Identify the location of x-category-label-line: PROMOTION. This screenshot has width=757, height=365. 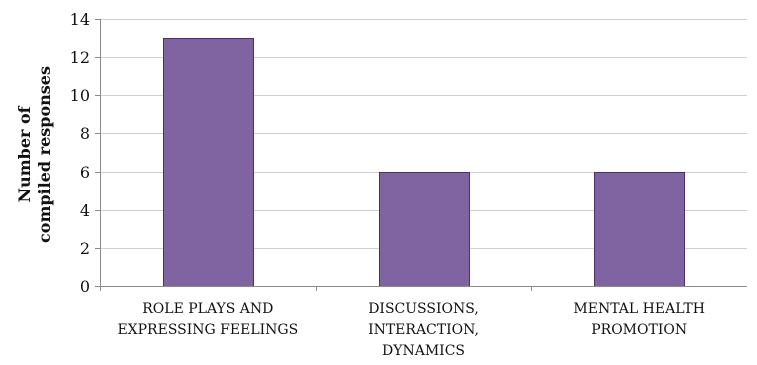
(639, 330).